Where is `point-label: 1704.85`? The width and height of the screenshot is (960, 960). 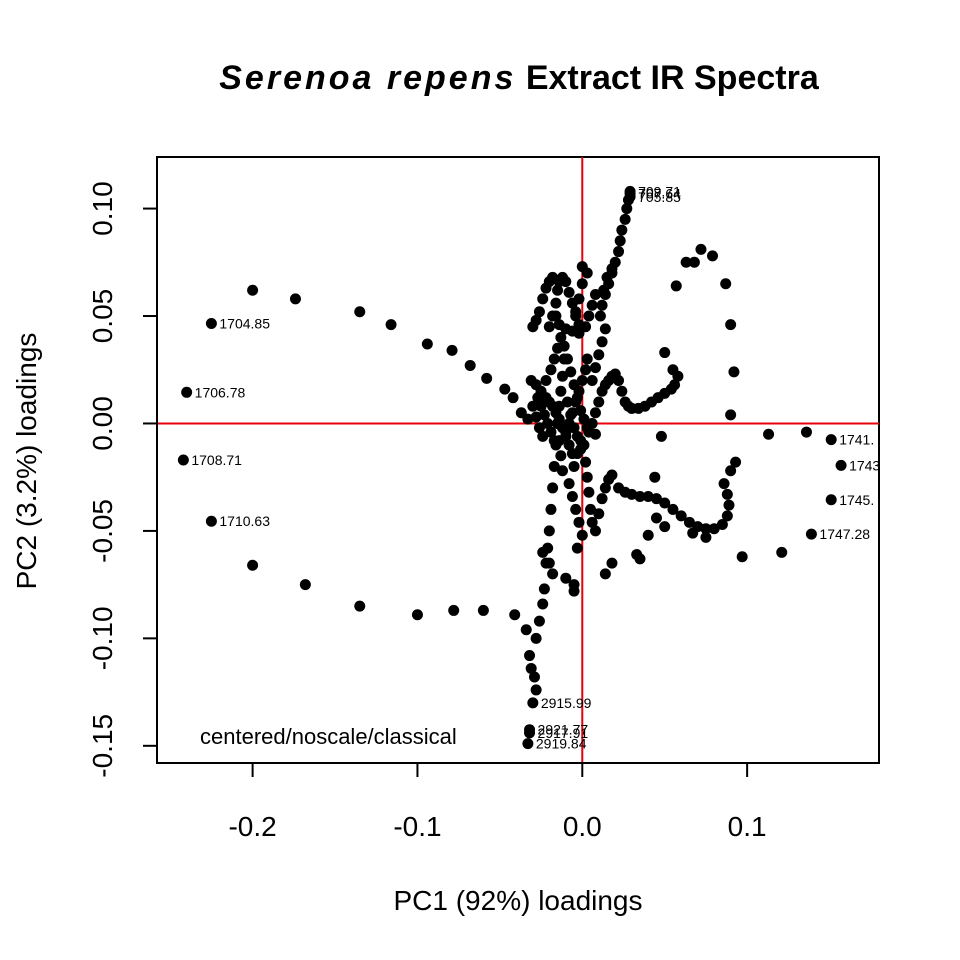
point-label: 1704.85 is located at coordinates (244, 324).